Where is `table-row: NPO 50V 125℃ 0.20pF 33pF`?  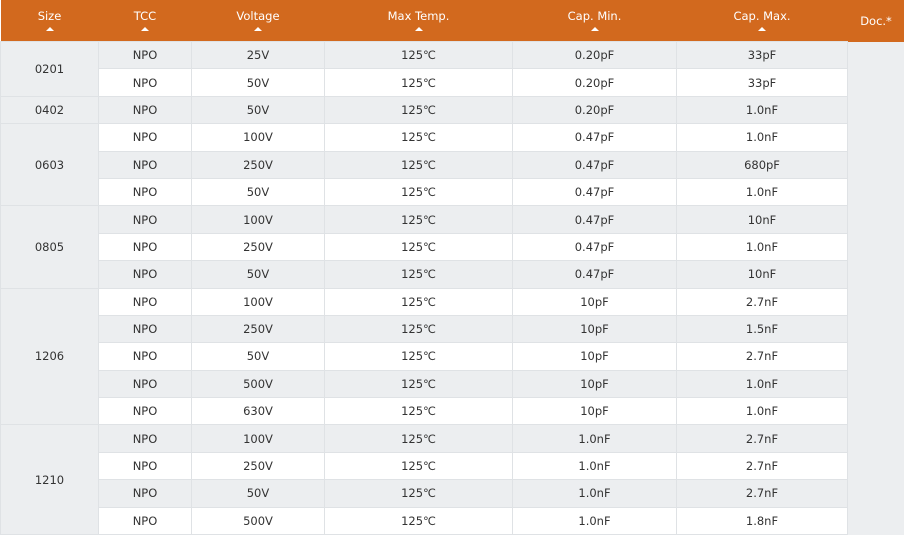
table-row: NPO 50V 125℃ 0.20pF 33pF is located at coordinates (452, 82).